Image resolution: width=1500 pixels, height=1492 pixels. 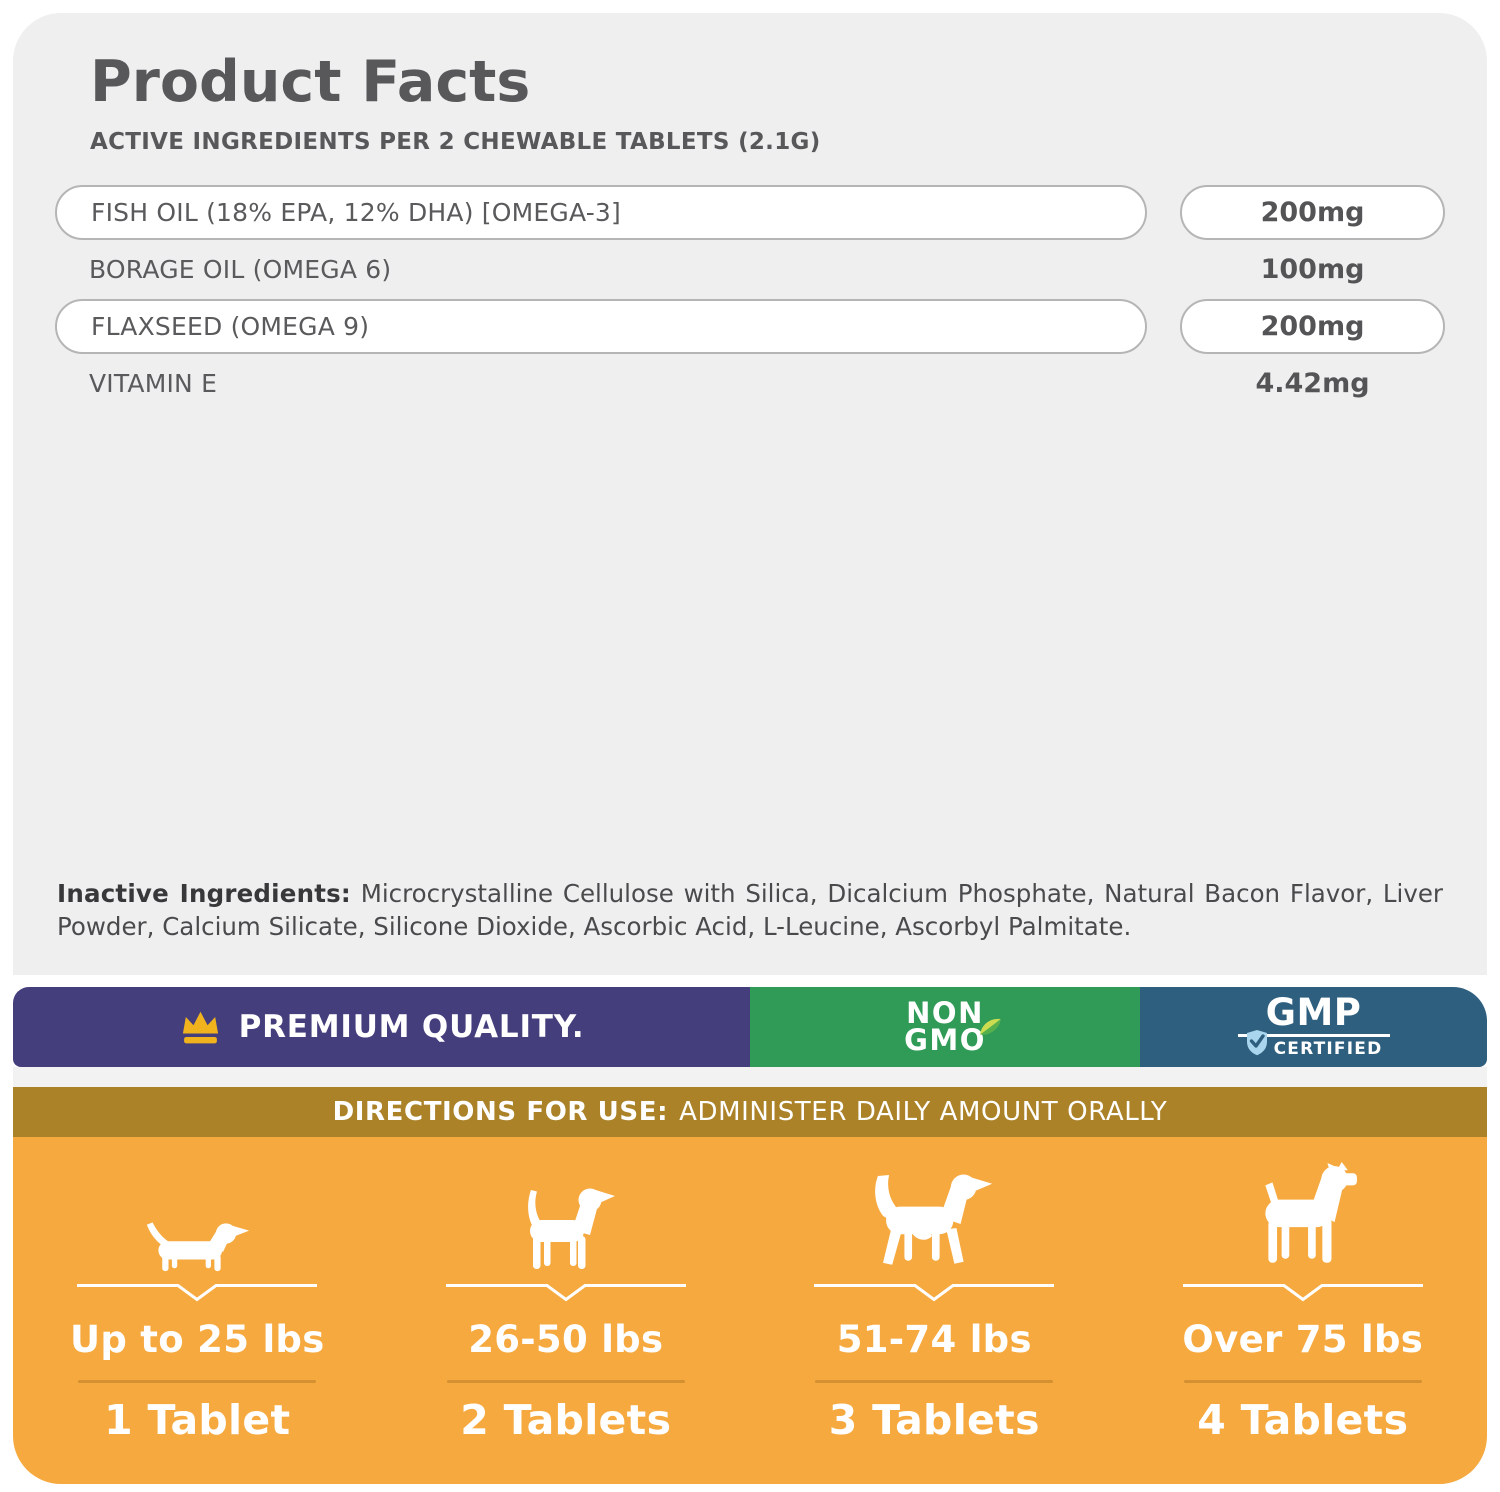 What do you see at coordinates (1313, 1035) in the screenshot?
I see `gmp-rule` at bounding box center [1313, 1035].